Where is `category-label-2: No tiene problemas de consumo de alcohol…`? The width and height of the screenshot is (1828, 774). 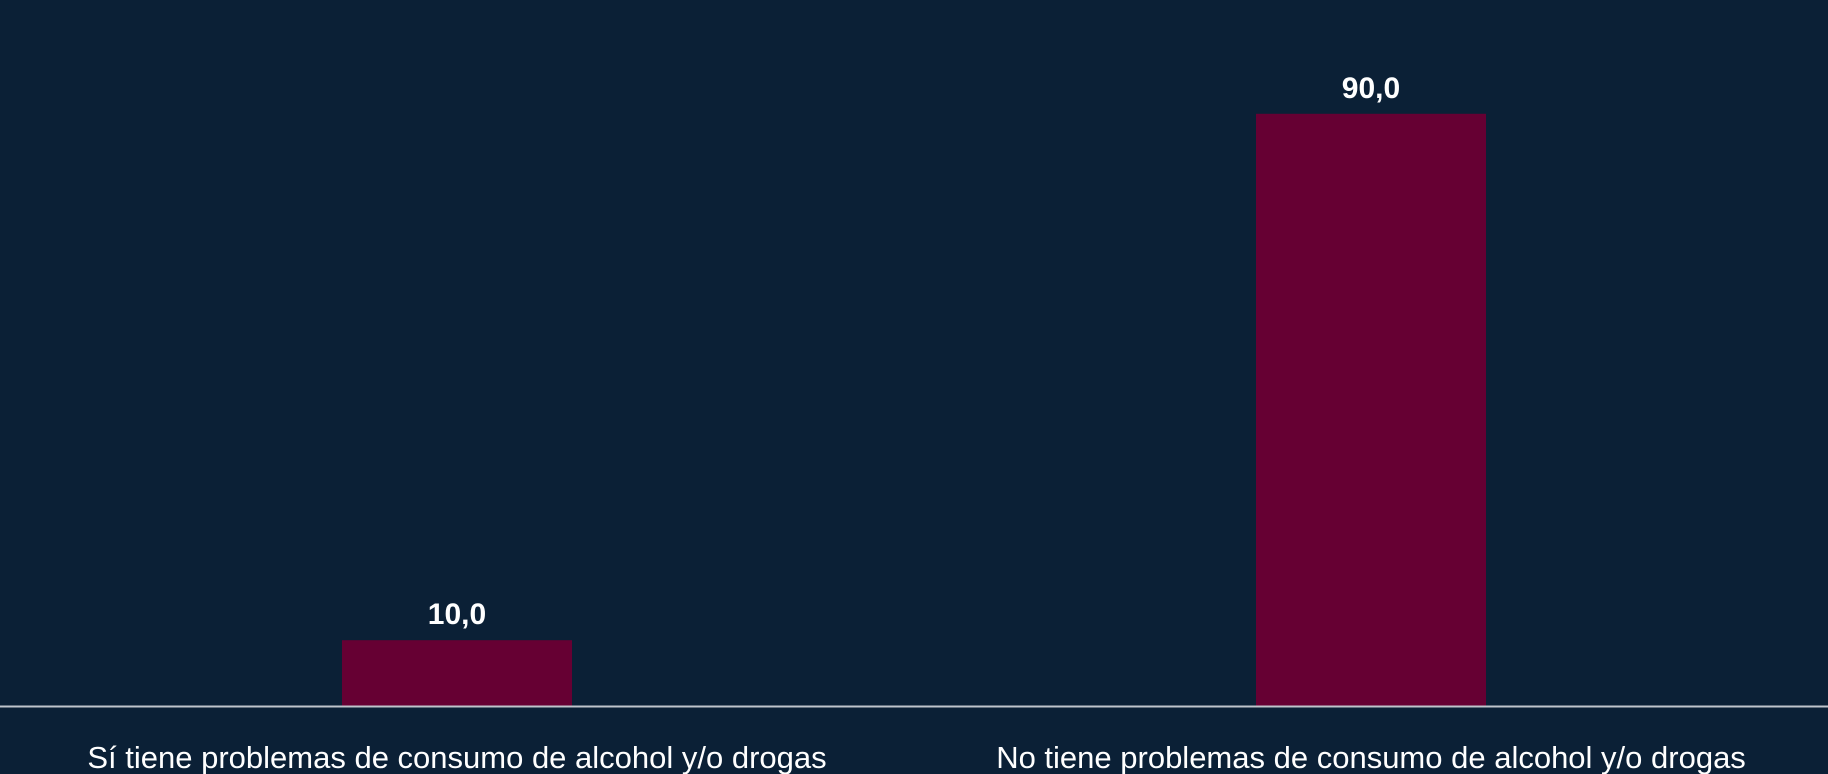 category-label-2: No tiene problemas de consumo de alcohol… is located at coordinates (1371, 757).